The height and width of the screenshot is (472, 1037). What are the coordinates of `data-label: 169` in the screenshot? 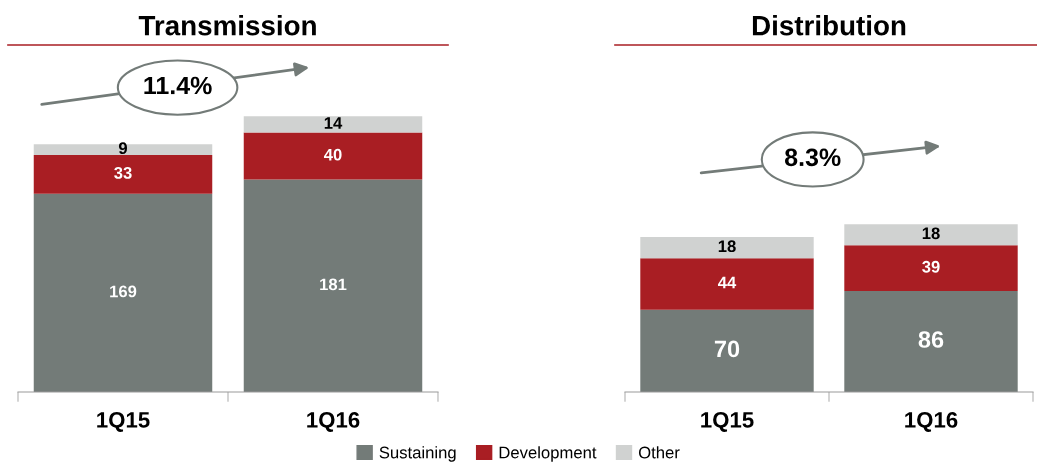 It's located at (123, 291).